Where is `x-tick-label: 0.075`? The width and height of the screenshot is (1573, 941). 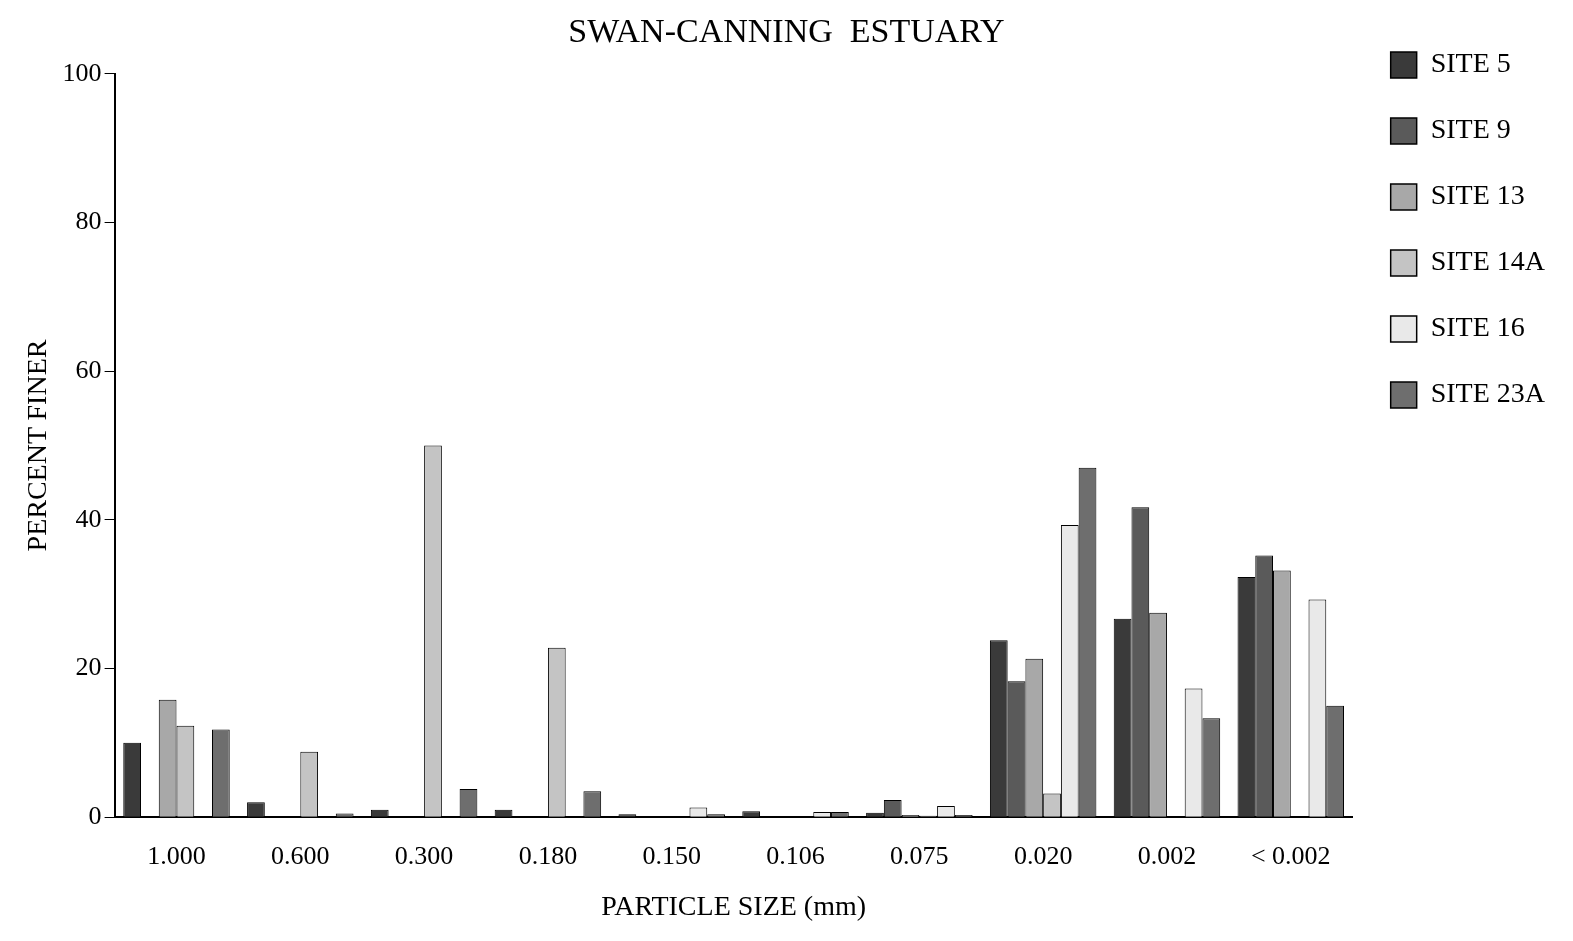 x-tick-label: 0.075 is located at coordinates (919, 855).